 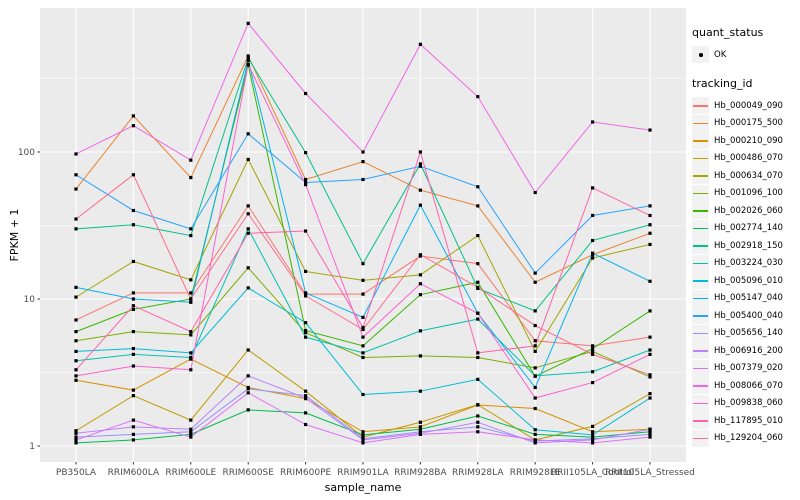 I want to click on legend-item-Hb_005400_040: Hb_005400_040, so click(x=745, y=315).